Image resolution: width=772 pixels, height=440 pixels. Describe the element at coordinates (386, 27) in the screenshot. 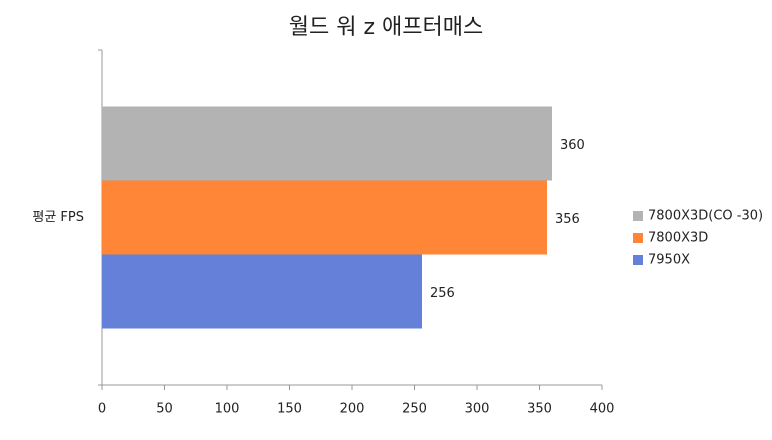

I see `chart-title: 월드 워 z 애프터매스` at that location.